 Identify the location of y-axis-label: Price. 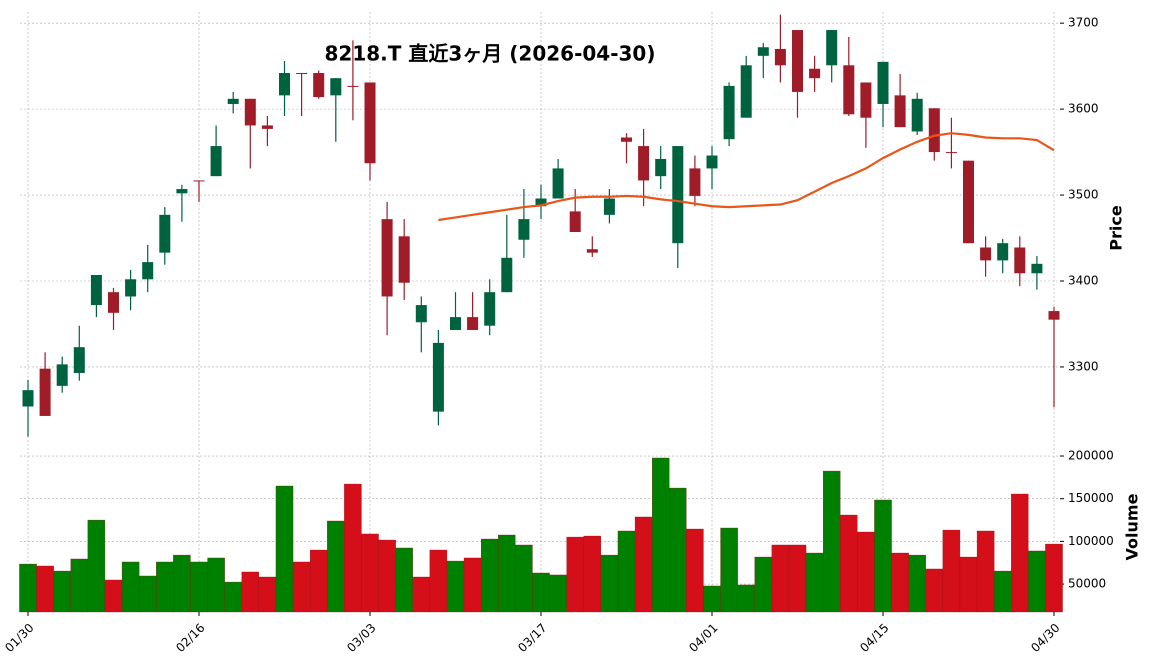
(1116, 228).